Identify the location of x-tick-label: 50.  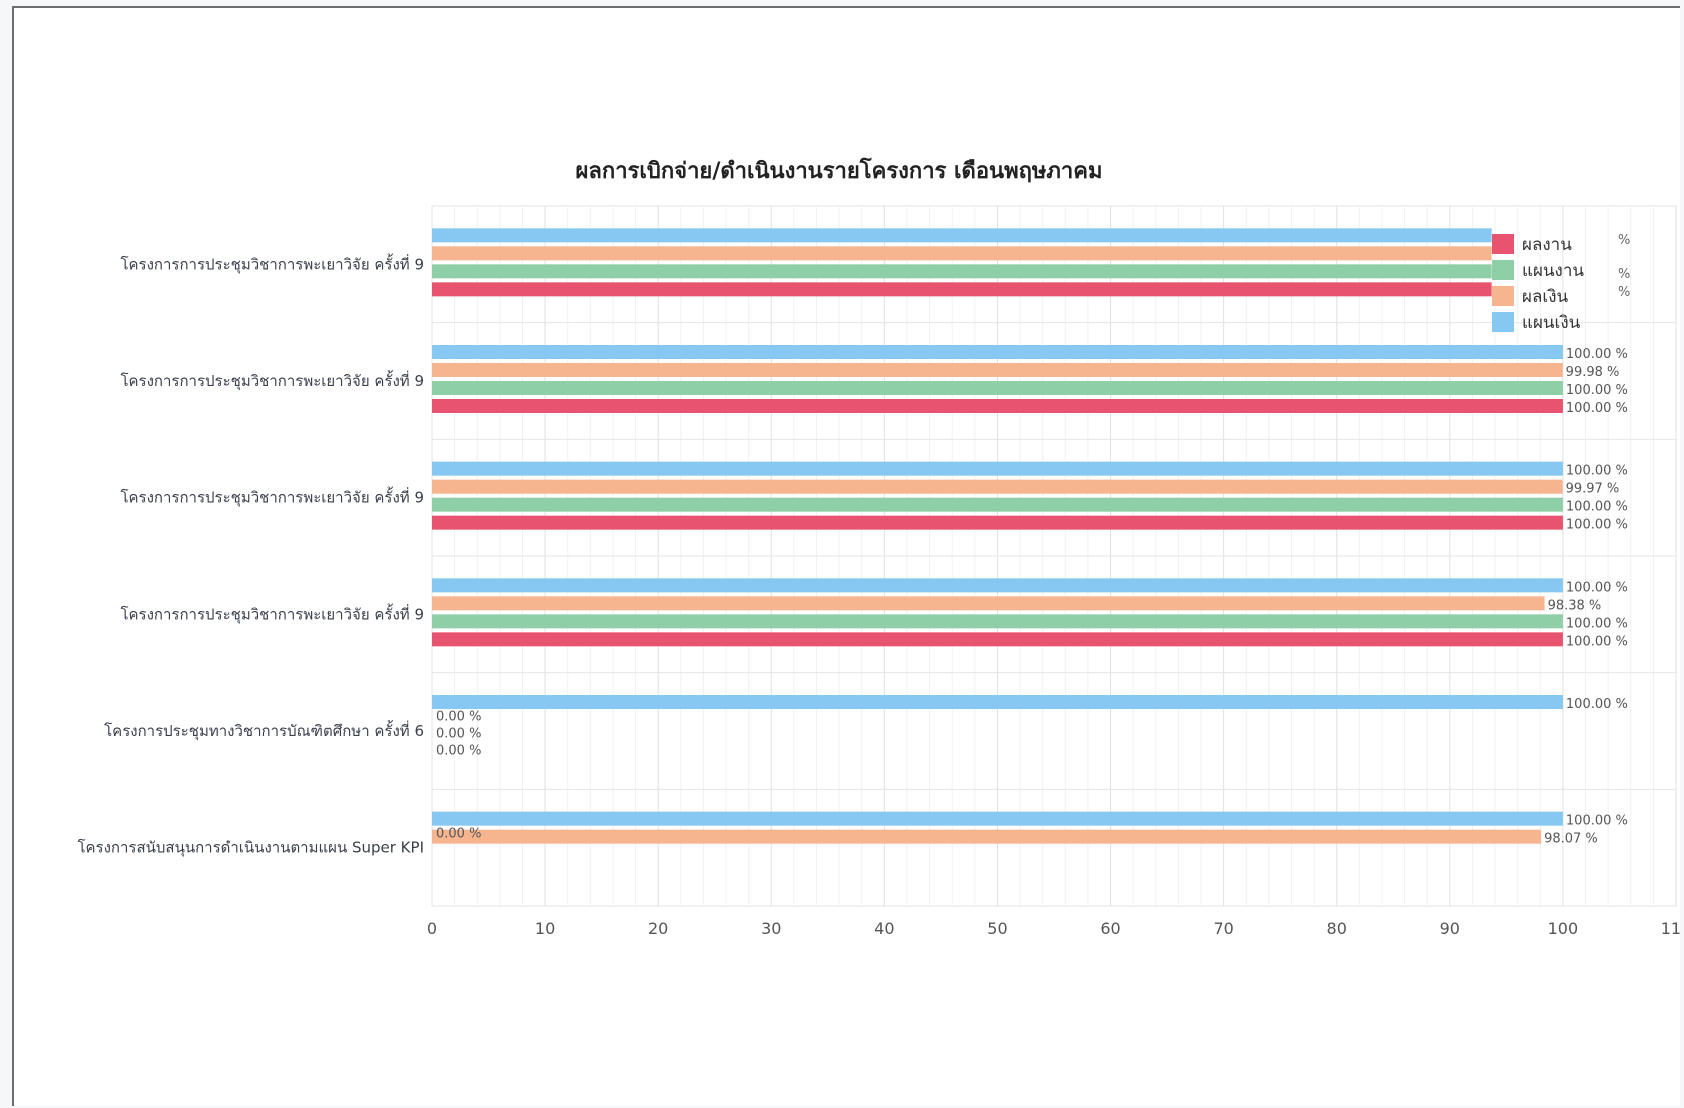
(997, 928).